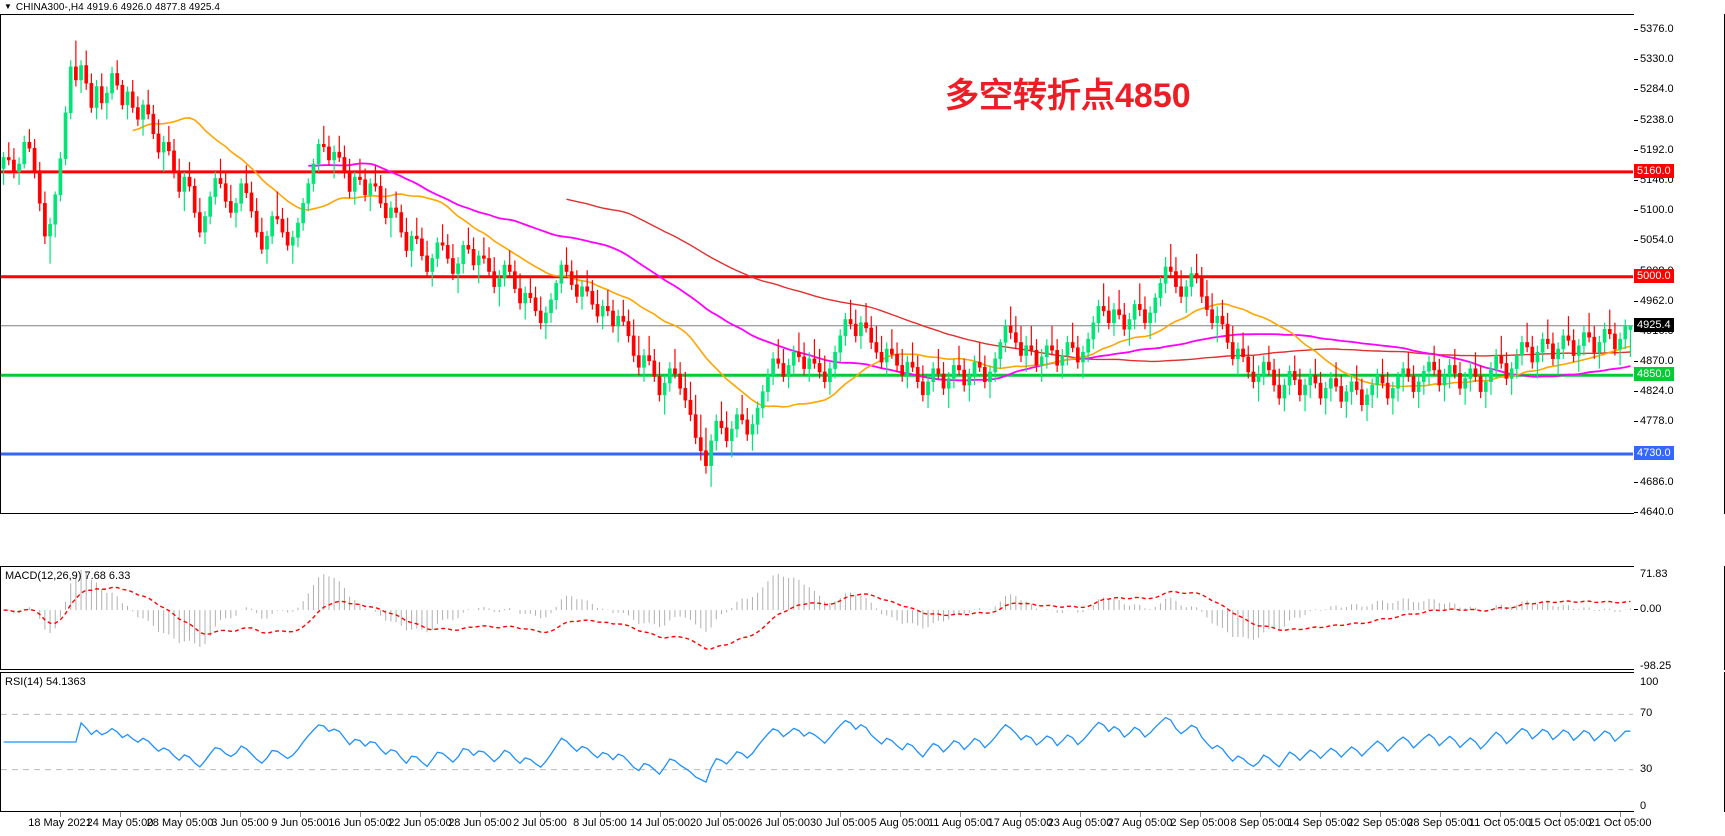  I want to click on time-axis-label: 2 Sep 05:00, so click(1200, 823).